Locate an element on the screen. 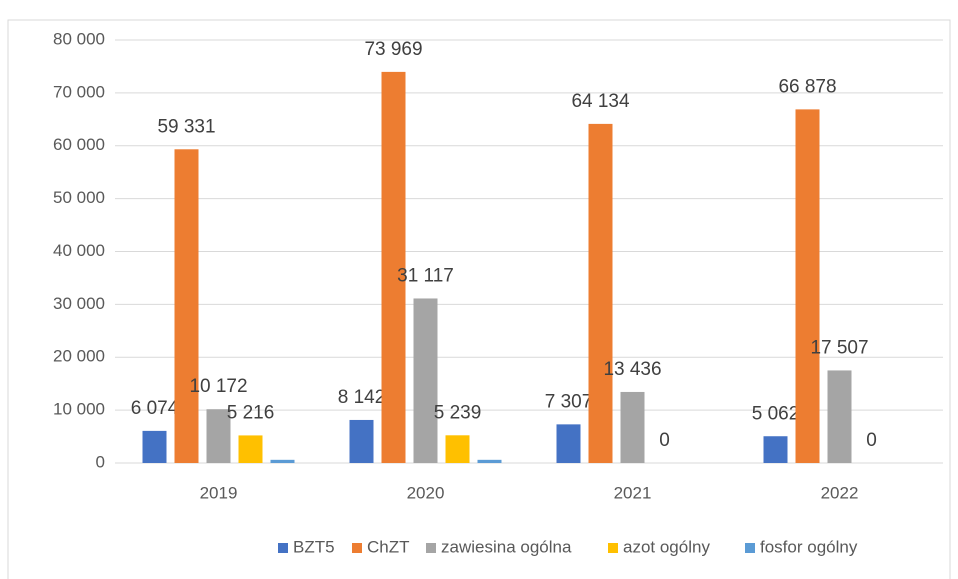 This screenshot has width=958, height=579. x-tick-label: 2019 is located at coordinates (219, 492).